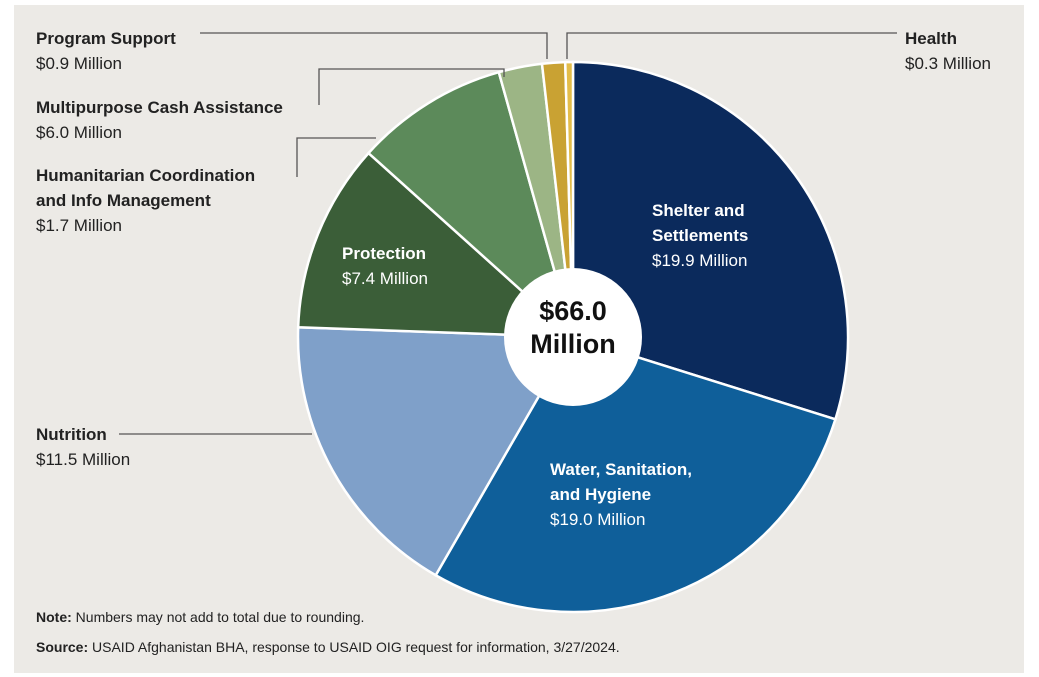 The image size is (1039, 677). Describe the element at coordinates (598, 519) in the screenshot. I see `label-wash-value: $19.0 Million` at that location.